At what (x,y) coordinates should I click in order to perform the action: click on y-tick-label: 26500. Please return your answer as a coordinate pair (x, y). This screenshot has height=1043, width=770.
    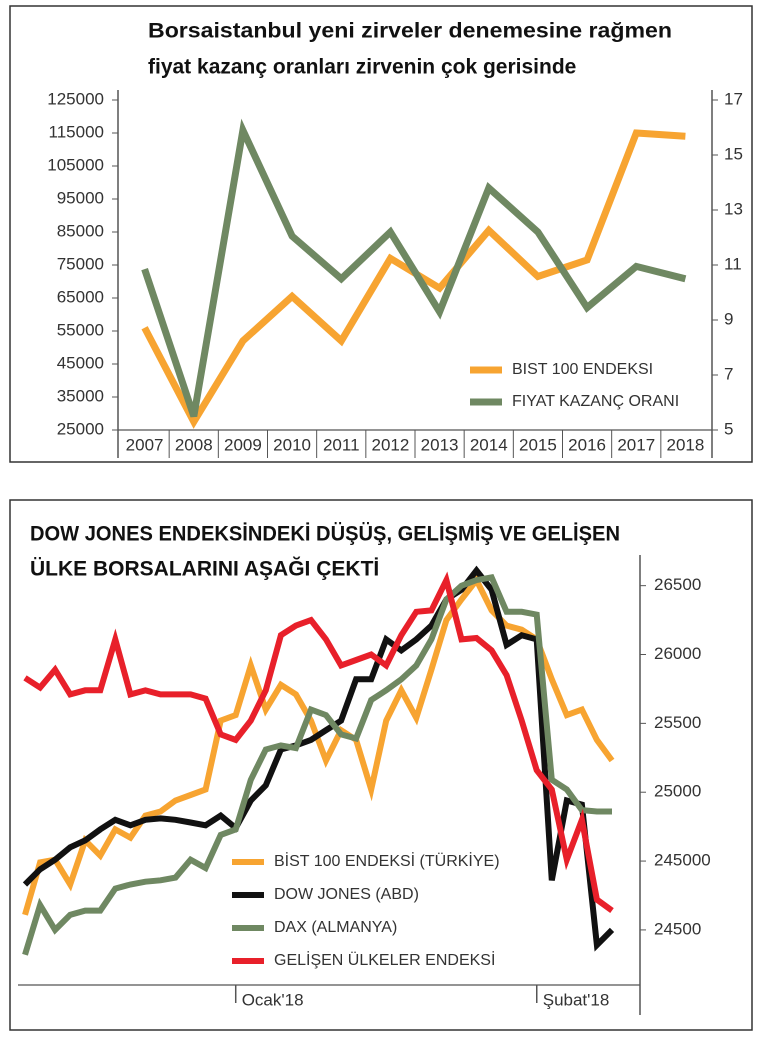
    Looking at the image, I should click on (677, 584).